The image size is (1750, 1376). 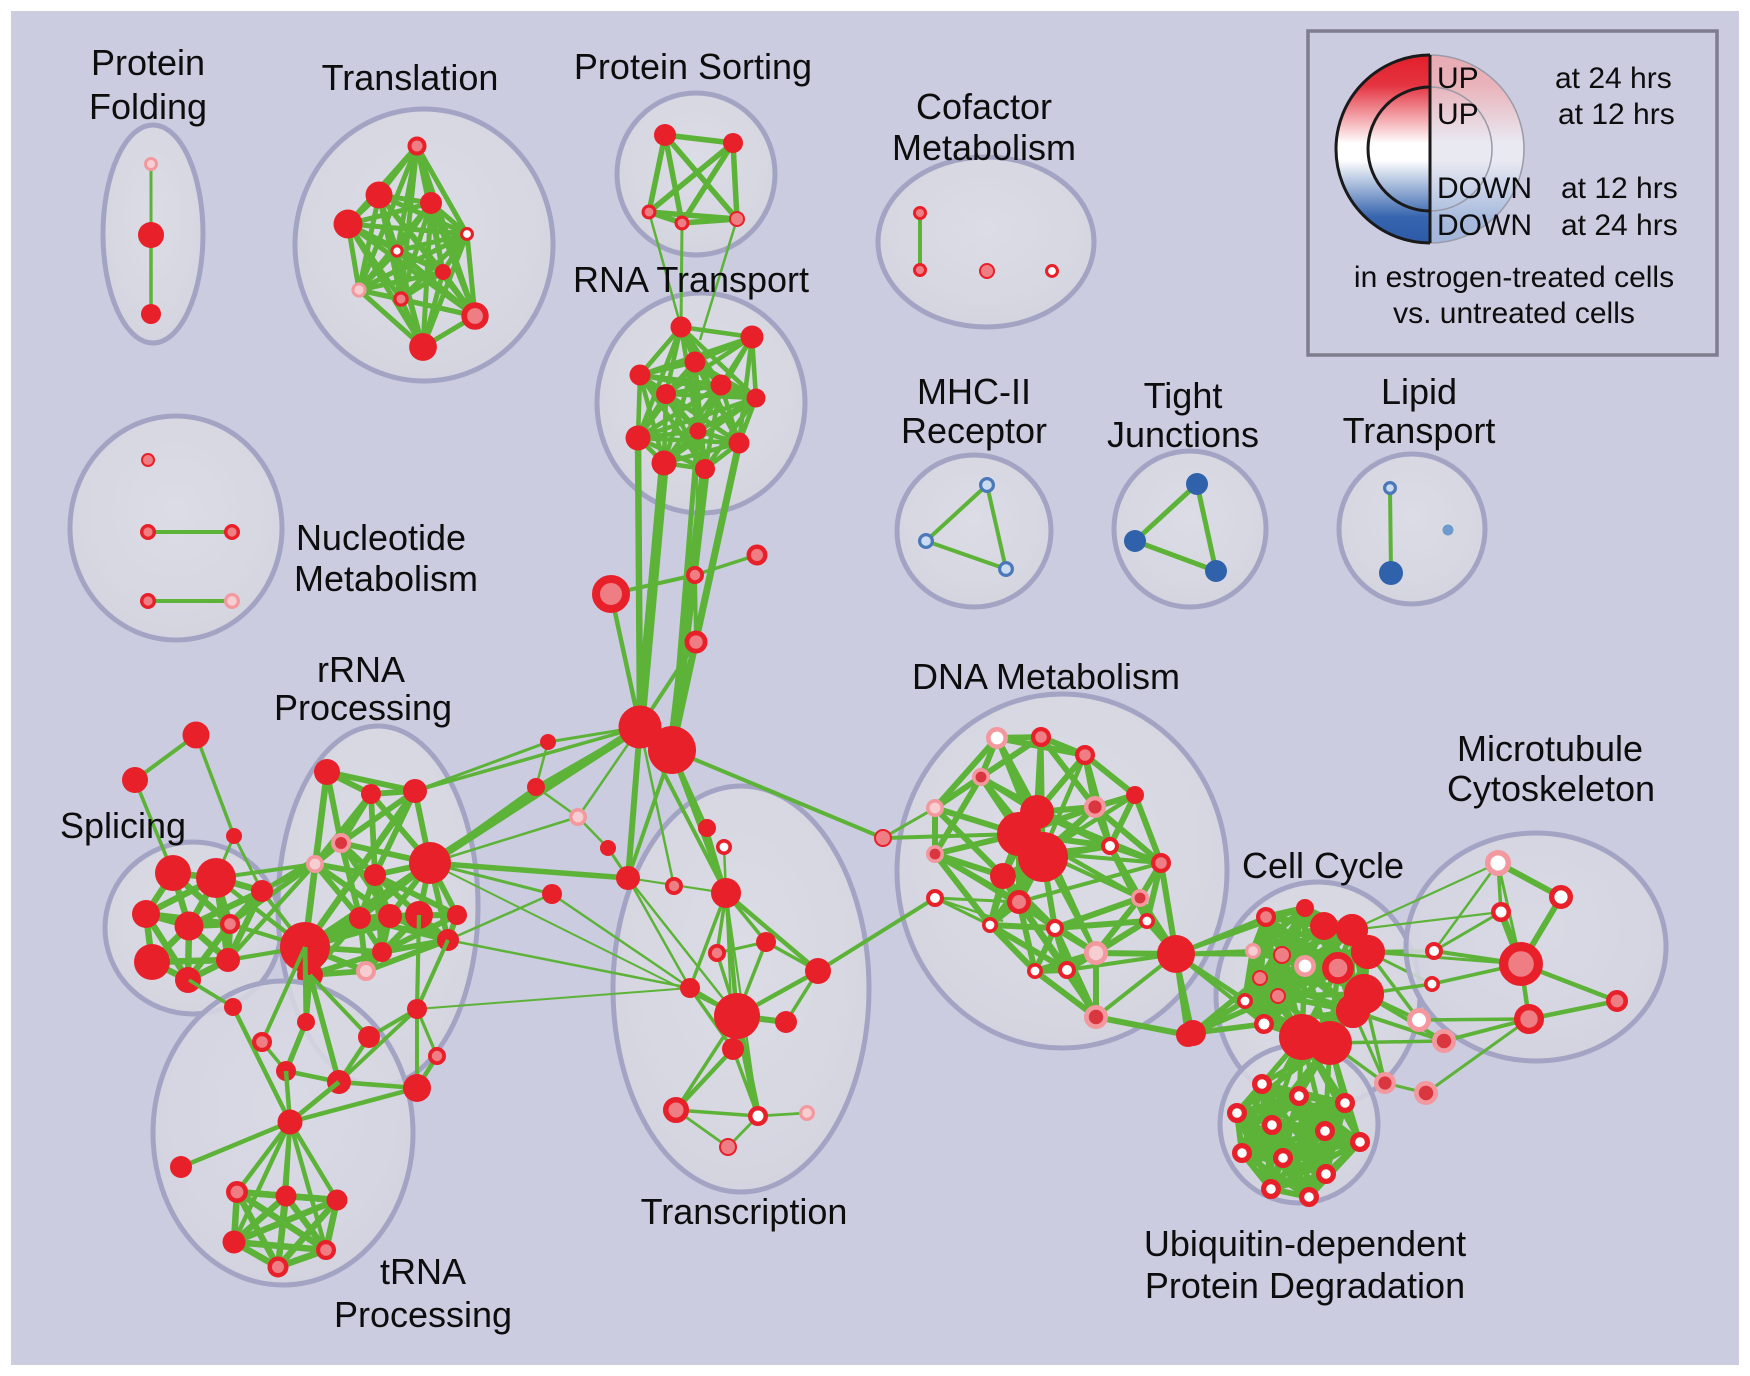 I want to click on svg-text: tRNA, so click(x=423, y=1271).